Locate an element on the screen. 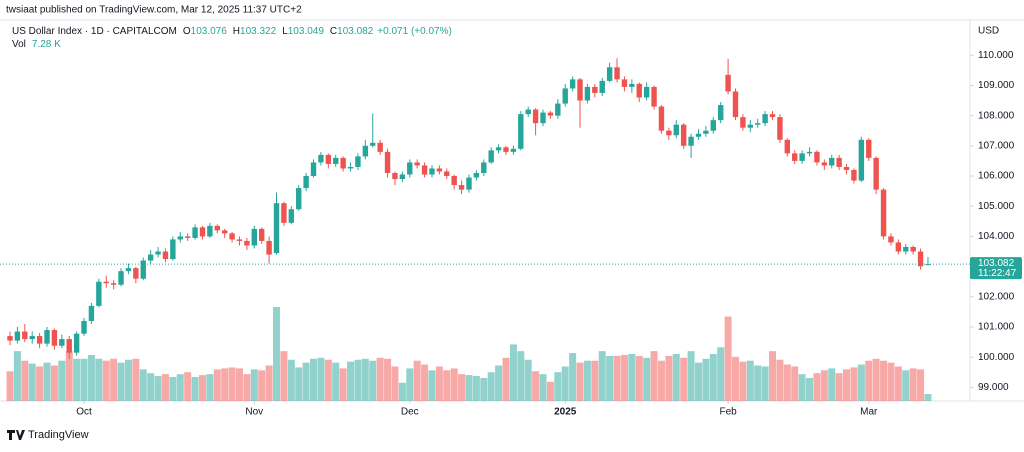 The height and width of the screenshot is (452, 1024). x-tick-label: 2025 is located at coordinates (565, 412).